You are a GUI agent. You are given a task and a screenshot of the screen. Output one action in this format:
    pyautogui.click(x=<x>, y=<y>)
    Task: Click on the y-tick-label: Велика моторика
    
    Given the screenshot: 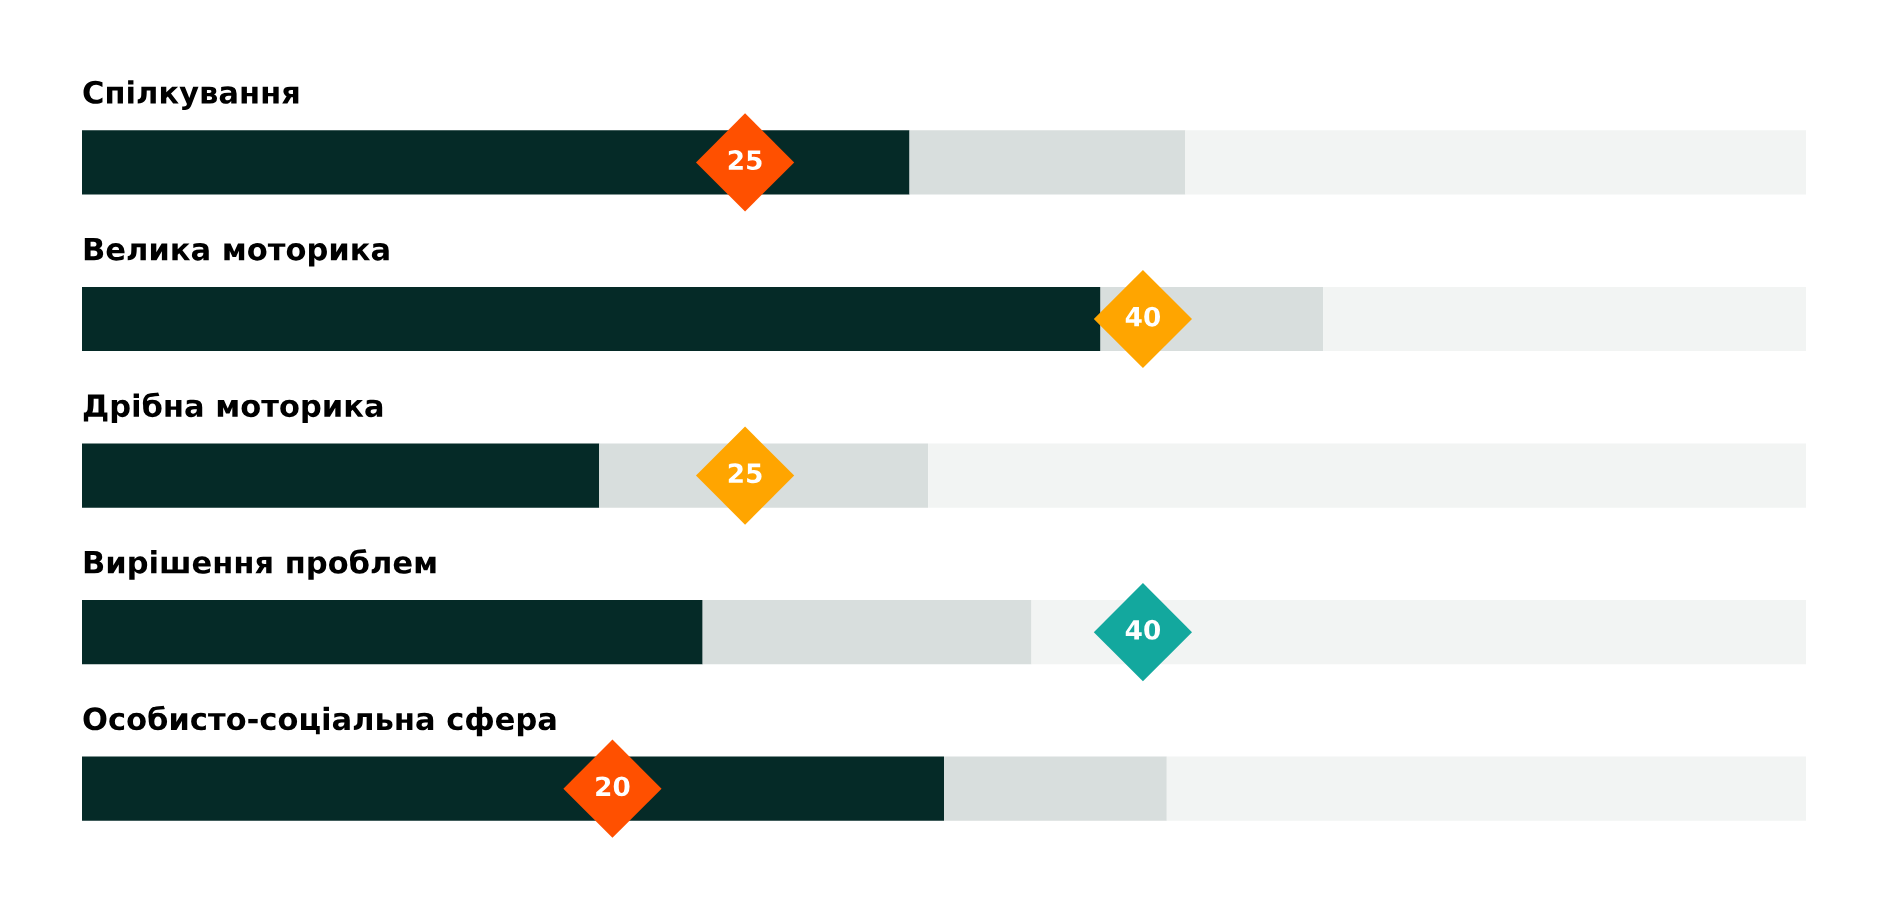 What is the action you would take?
    pyautogui.click(x=236, y=252)
    